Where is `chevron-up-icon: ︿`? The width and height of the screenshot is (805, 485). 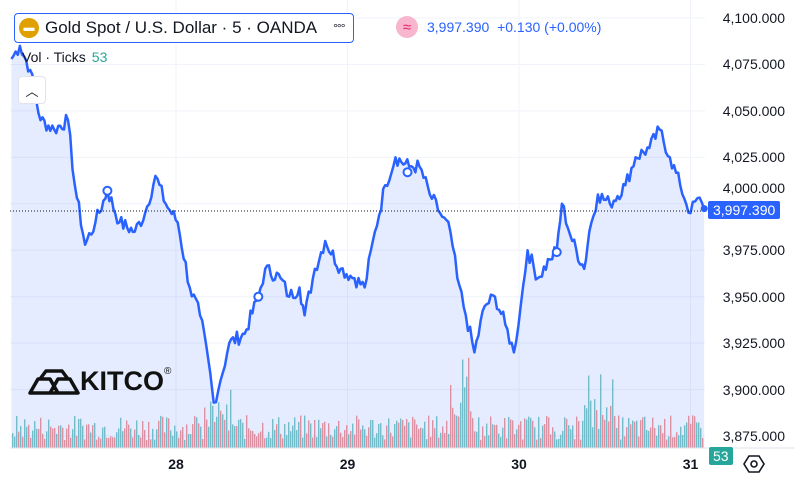
chevron-up-icon: ︿ is located at coordinates (32, 91).